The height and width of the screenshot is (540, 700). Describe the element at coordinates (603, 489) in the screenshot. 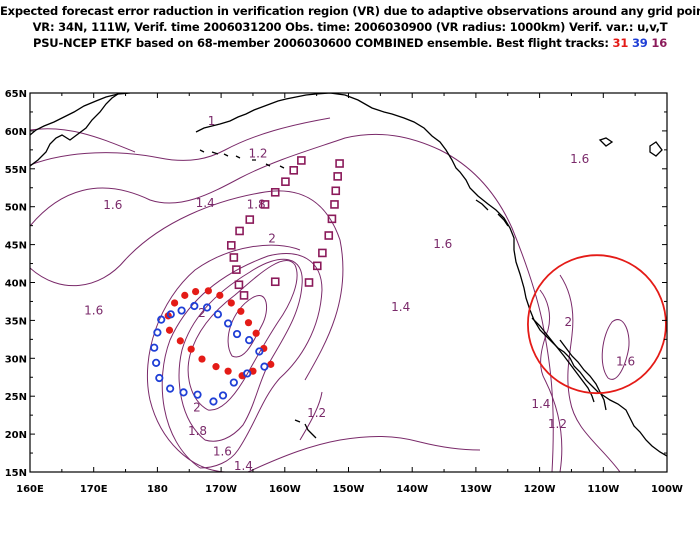

I see `lon-tick-label: 110W` at that location.